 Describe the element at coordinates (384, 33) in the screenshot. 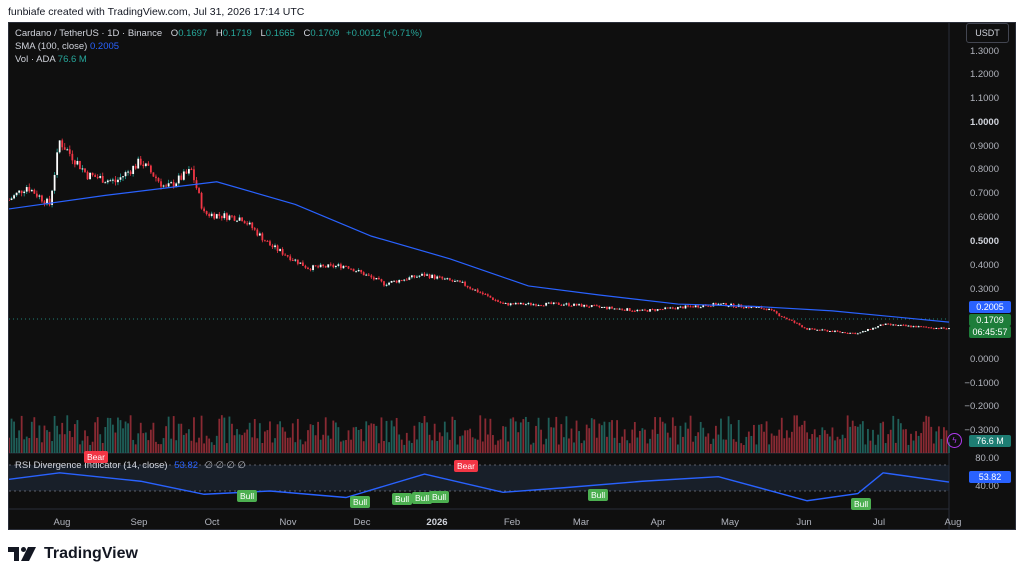

I see `change-value: +0.0012 (+0.71%)` at that location.